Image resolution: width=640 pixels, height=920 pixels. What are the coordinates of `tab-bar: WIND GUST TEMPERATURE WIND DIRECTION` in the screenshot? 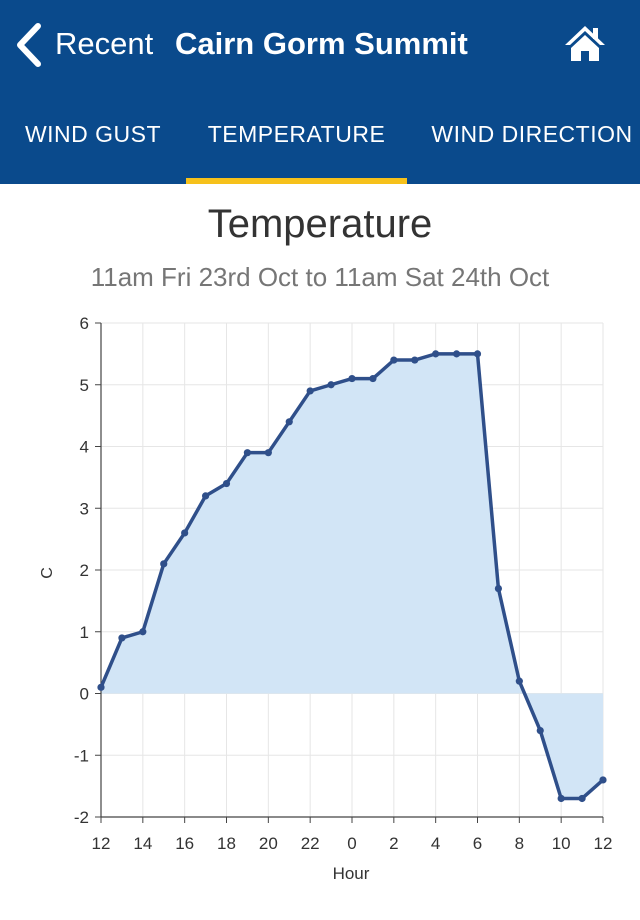 It's located at (320, 137).